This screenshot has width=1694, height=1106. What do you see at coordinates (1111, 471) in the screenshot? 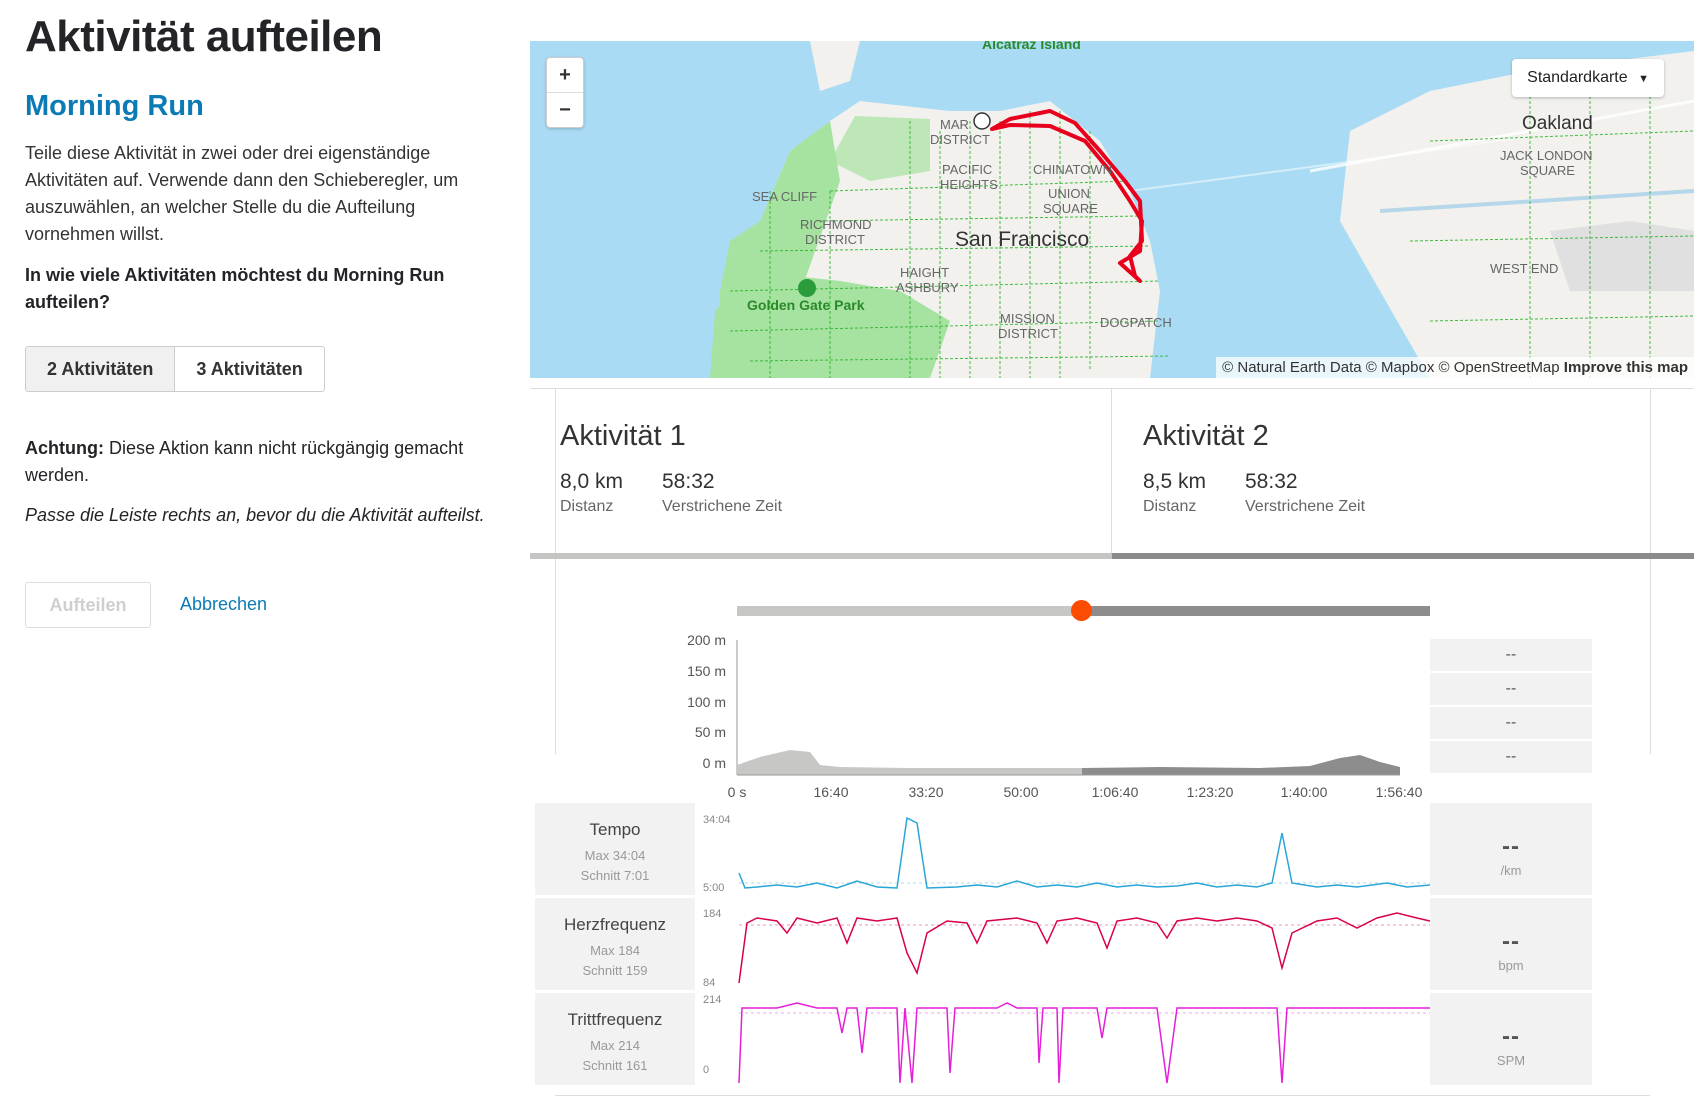
I see `divider-middle` at bounding box center [1111, 471].